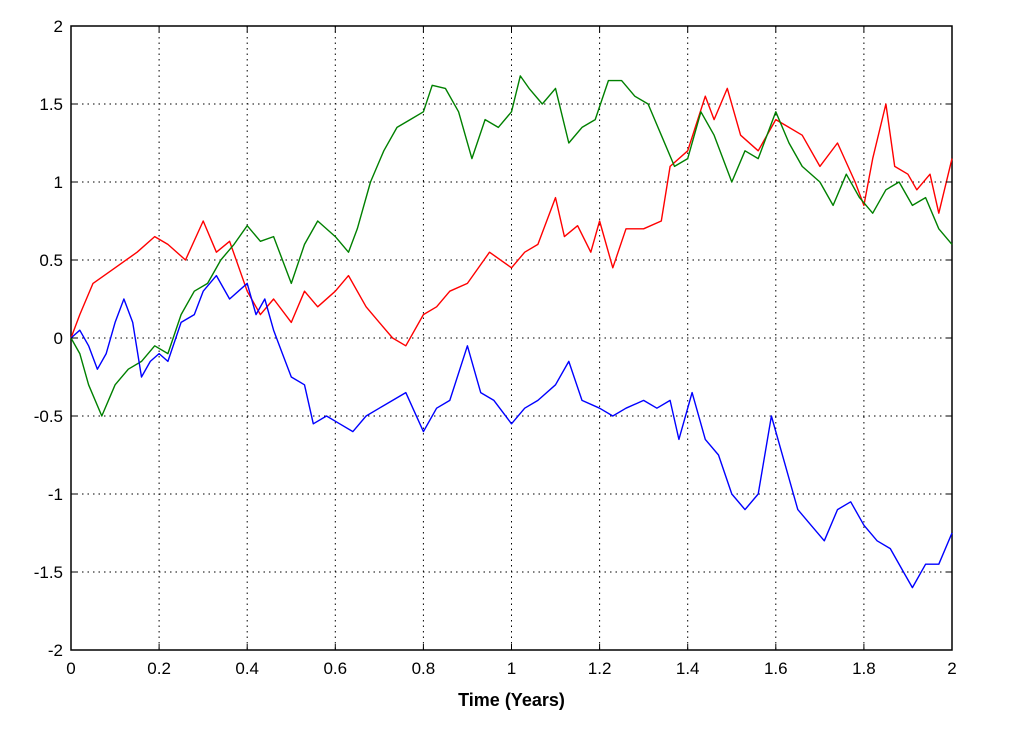  Describe the element at coordinates (51, 260) in the screenshot. I see `y-tick-label: 0.5` at that location.